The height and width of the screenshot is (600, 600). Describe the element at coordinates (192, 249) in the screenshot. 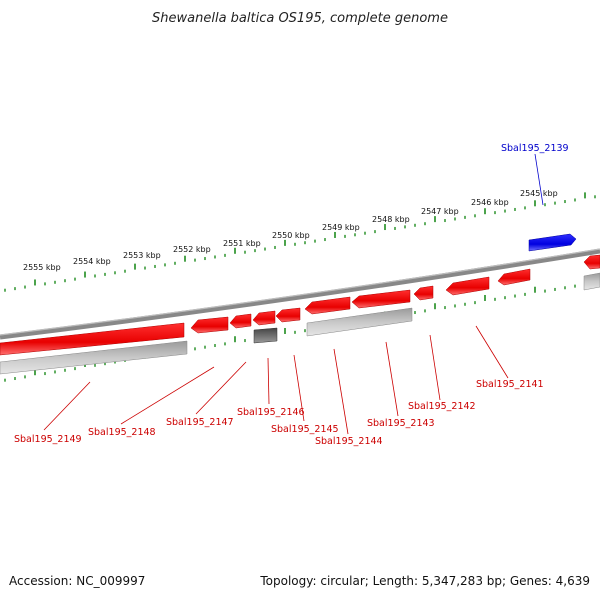

I see `tick-label-2552: 2552 kbp` at that location.